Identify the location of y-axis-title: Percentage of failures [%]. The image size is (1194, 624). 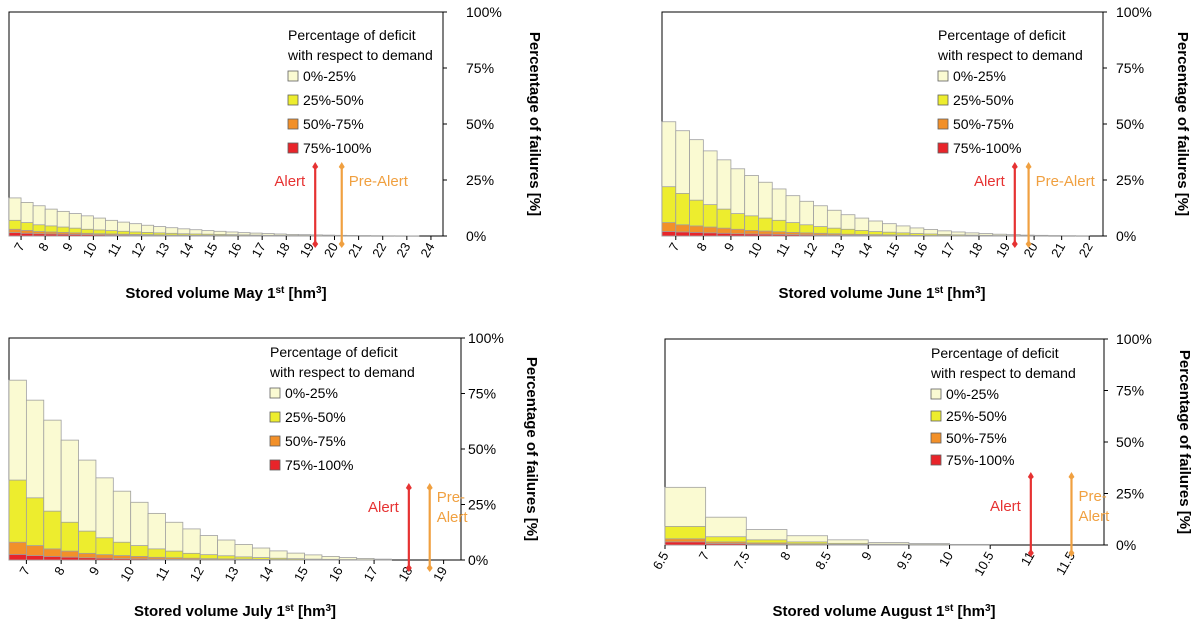
(1184, 442).